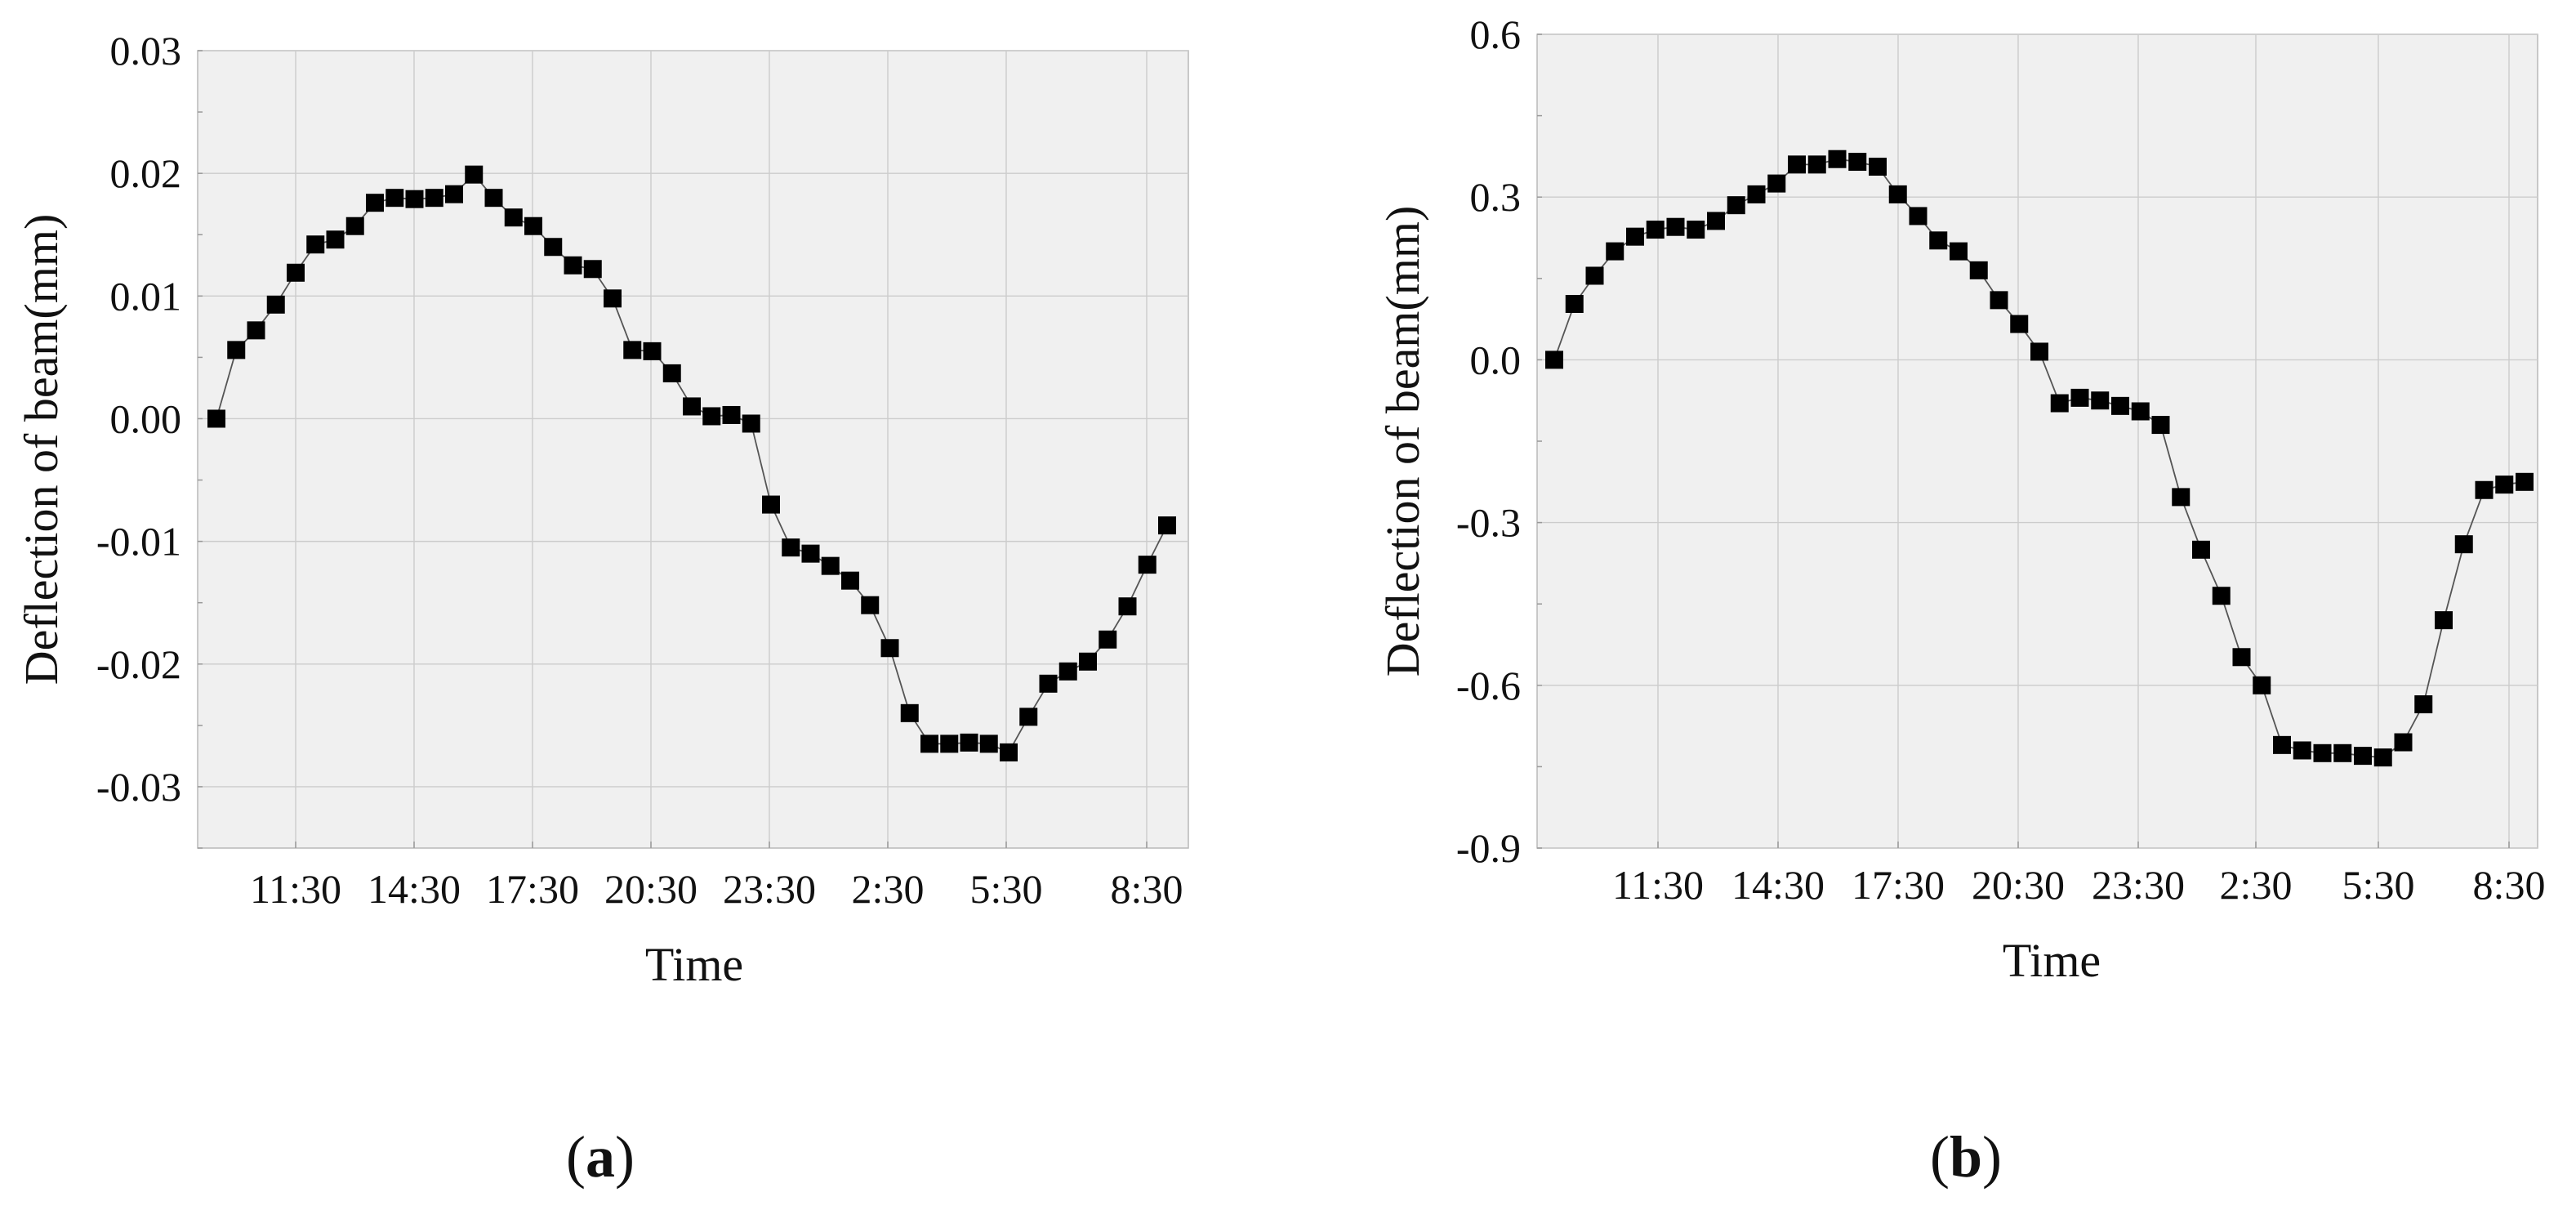 This screenshot has height=1219, width=2576. I want to click on x-tick-label: 14:30, so click(414, 889).